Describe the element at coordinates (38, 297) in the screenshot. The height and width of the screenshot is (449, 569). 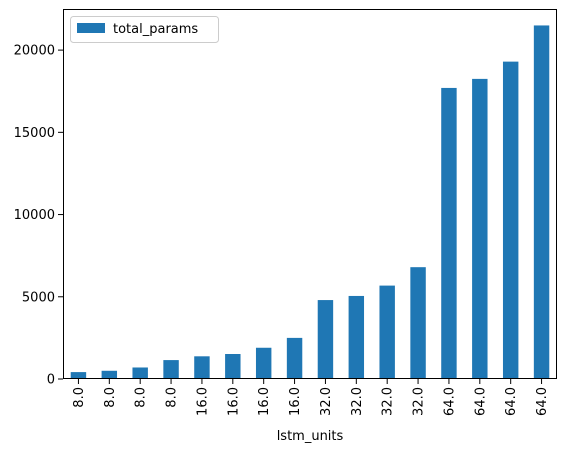
I see `y-tick-label: 5000` at that location.